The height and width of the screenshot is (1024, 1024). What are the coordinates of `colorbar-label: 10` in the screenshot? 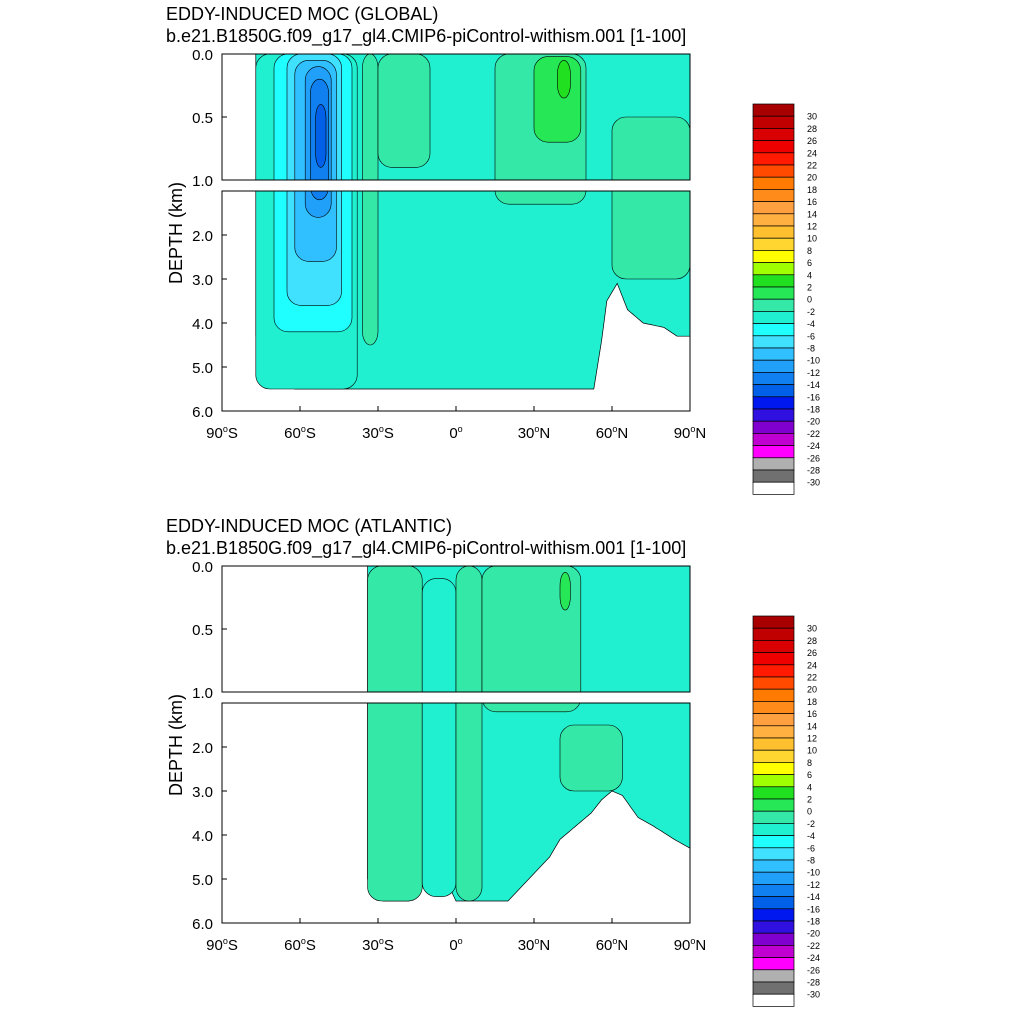 It's located at (812, 751).